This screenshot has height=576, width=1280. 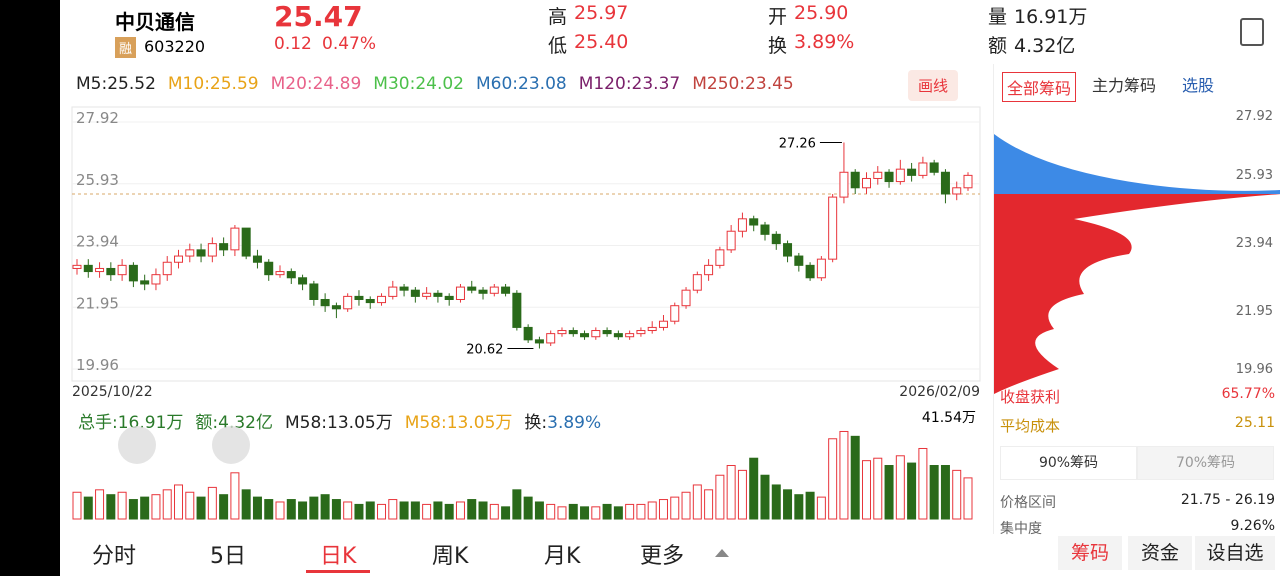 What do you see at coordinates (662, 556) in the screenshot?
I see `tab: 更多` at bounding box center [662, 556].